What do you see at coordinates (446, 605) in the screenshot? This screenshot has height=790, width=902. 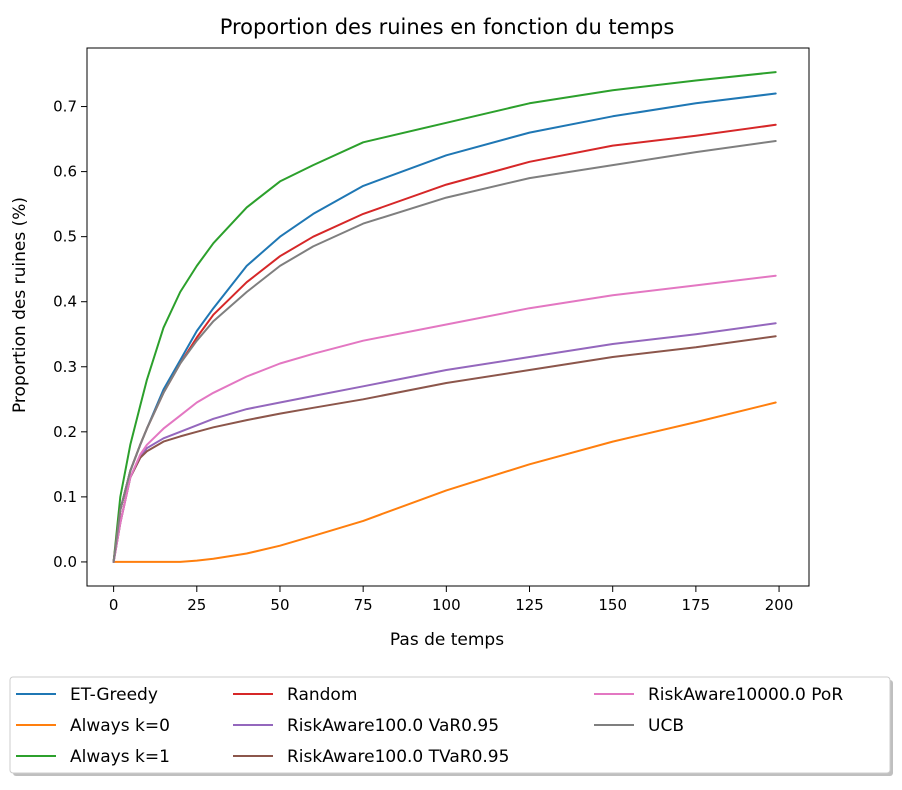 I see `x-tick-label: 100` at bounding box center [446, 605].